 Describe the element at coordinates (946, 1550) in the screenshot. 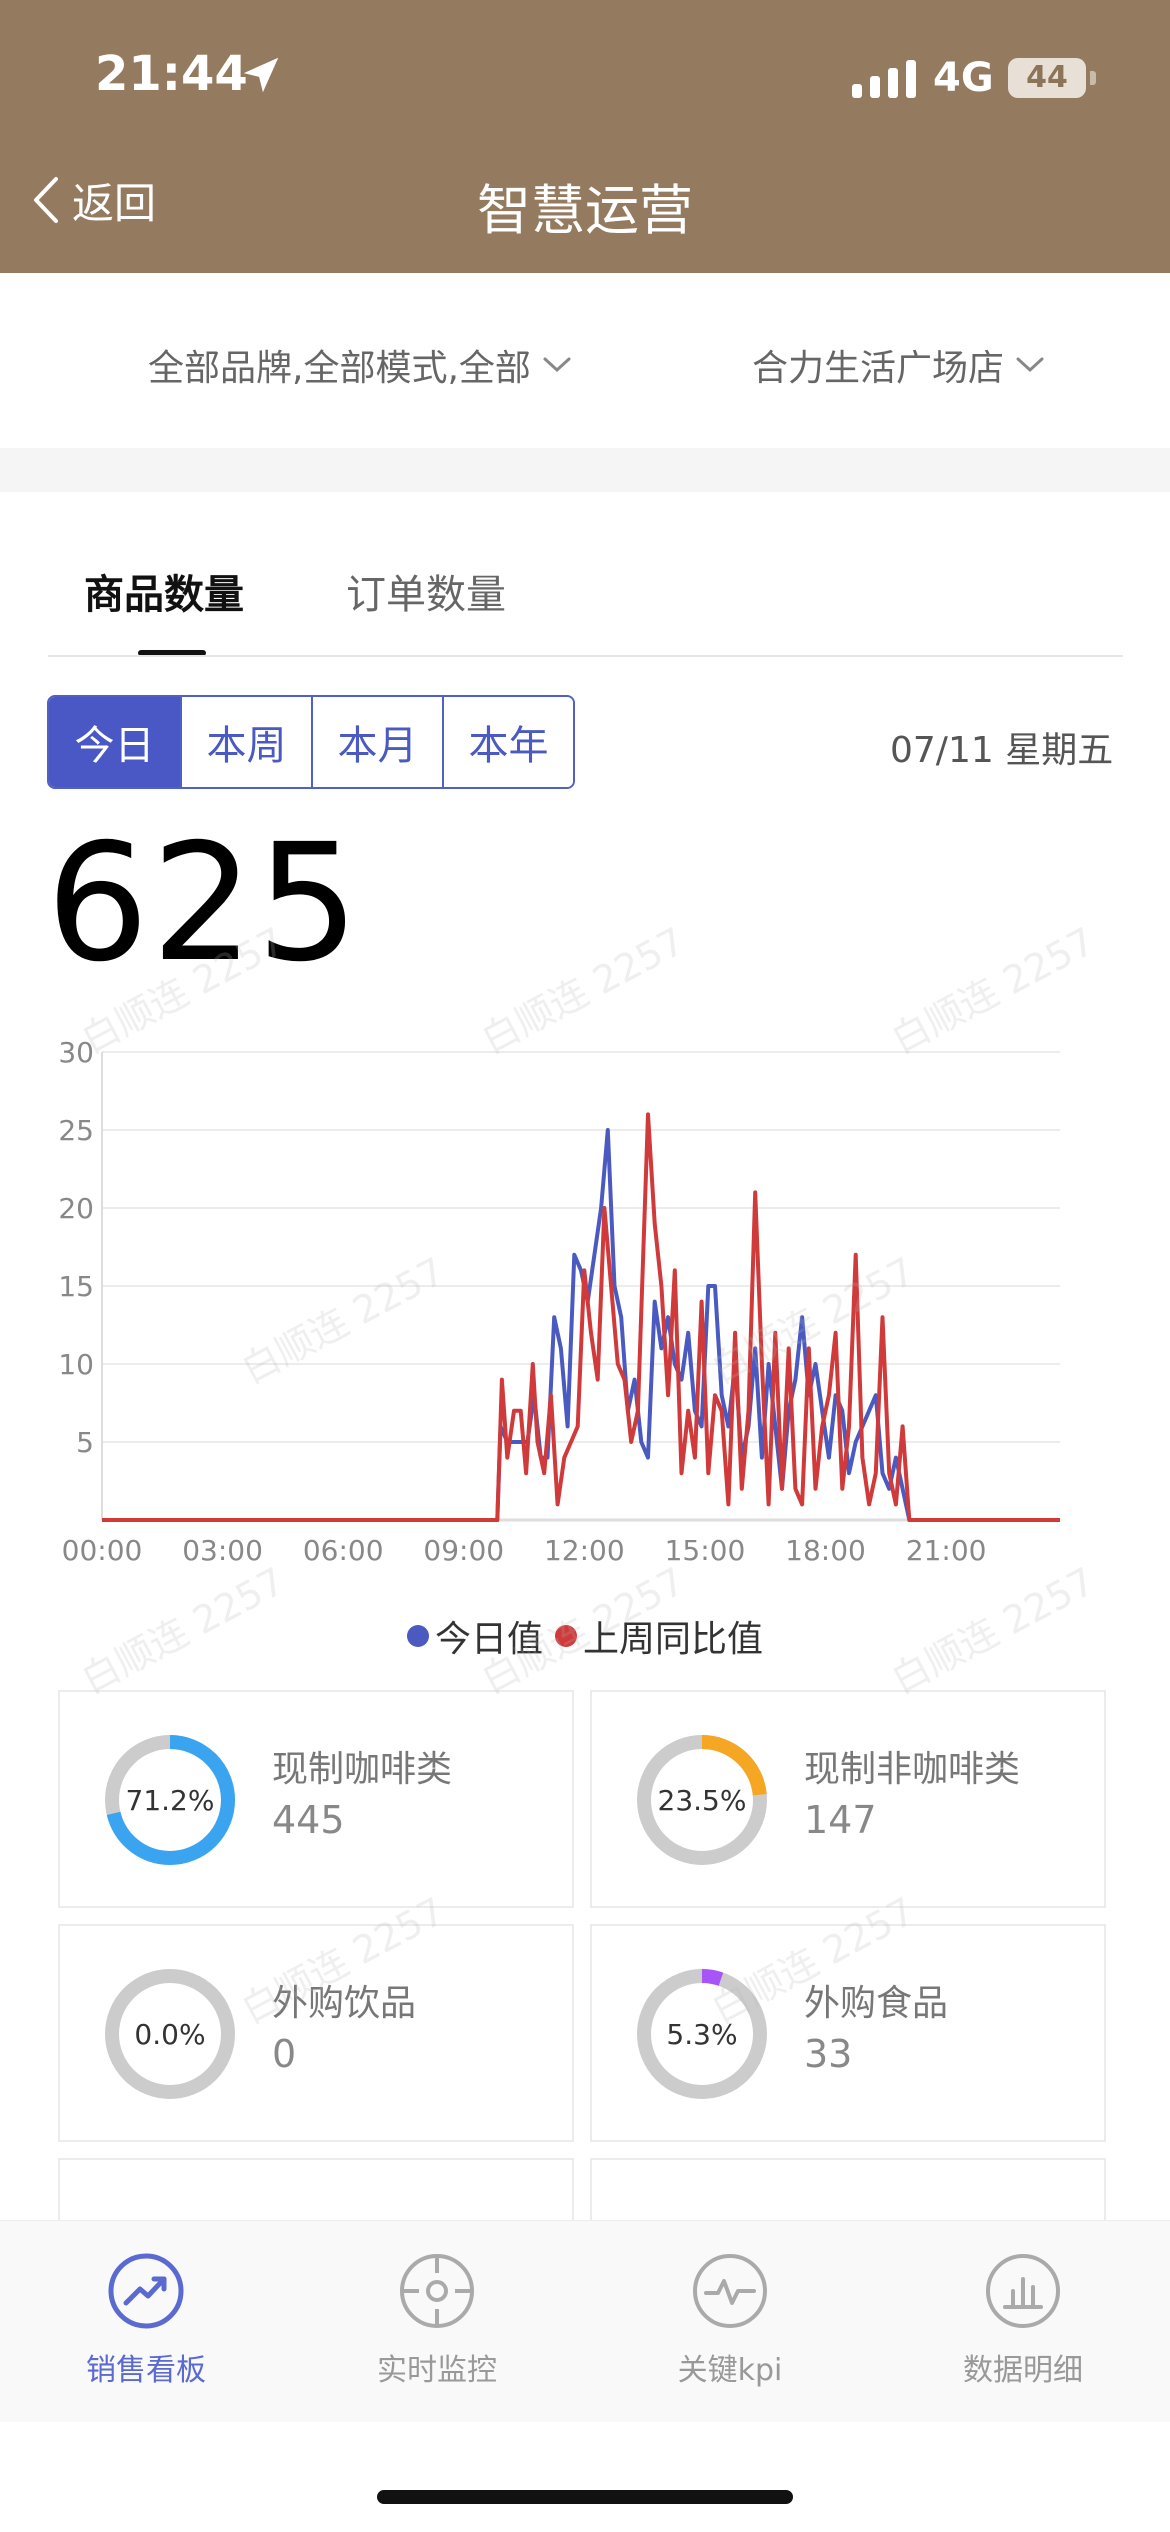

I see `x-tick-label: 21:00` at that location.